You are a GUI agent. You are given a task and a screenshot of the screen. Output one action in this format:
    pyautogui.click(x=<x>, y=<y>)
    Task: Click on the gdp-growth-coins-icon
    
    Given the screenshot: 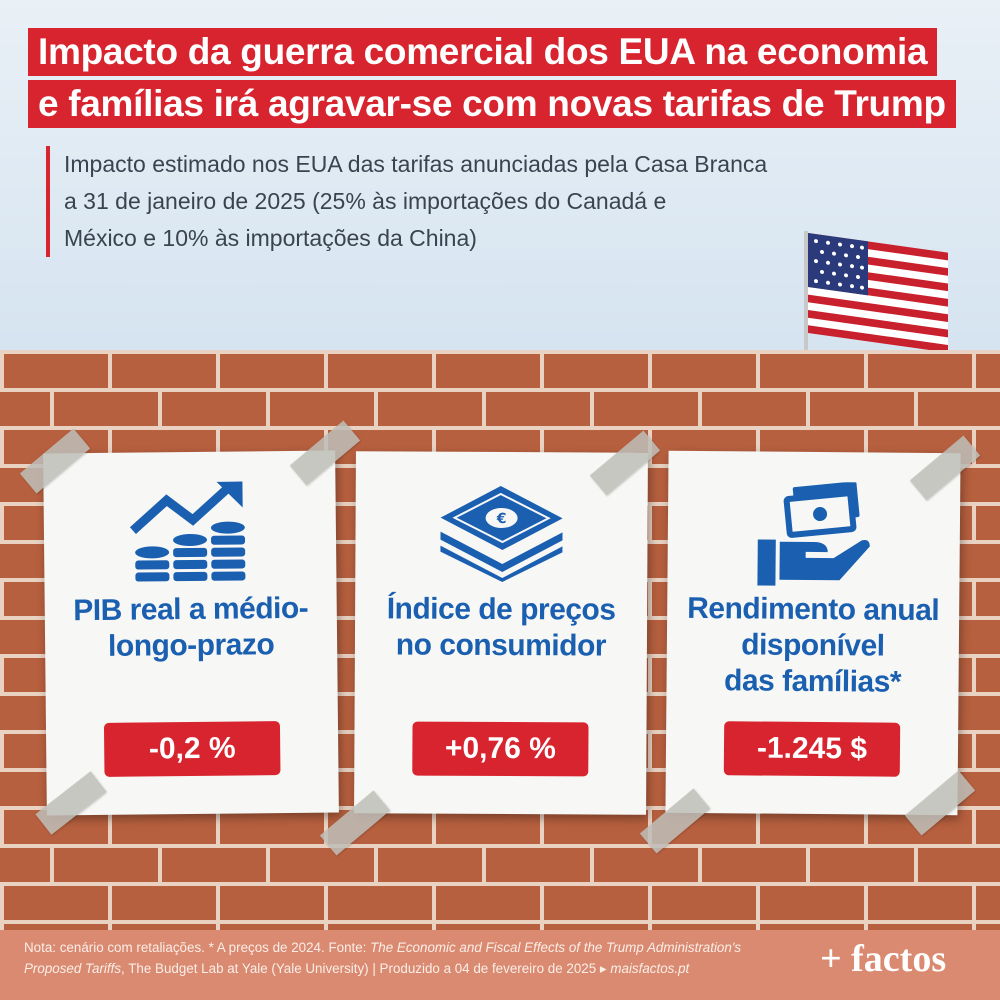 What is the action you would take?
    pyautogui.click(x=187, y=531)
    